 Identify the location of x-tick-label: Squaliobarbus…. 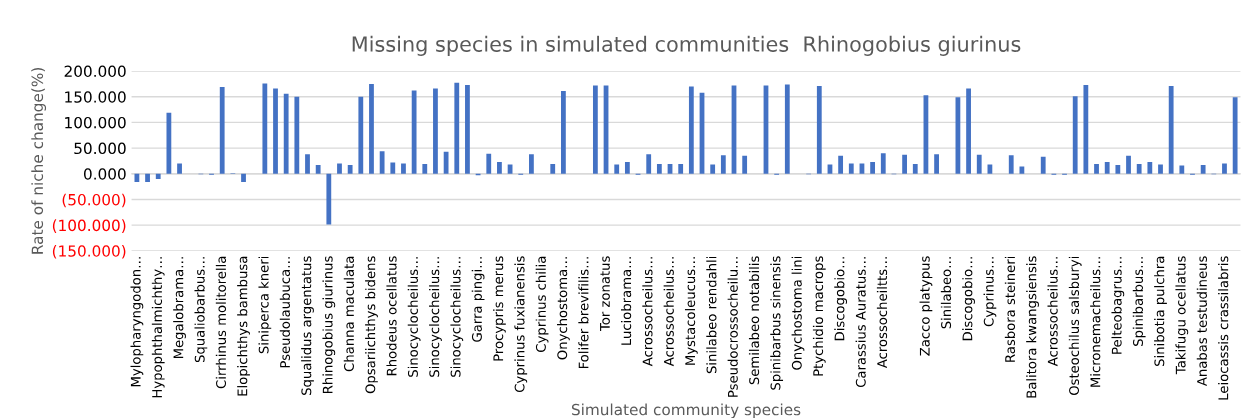
(201, 310).